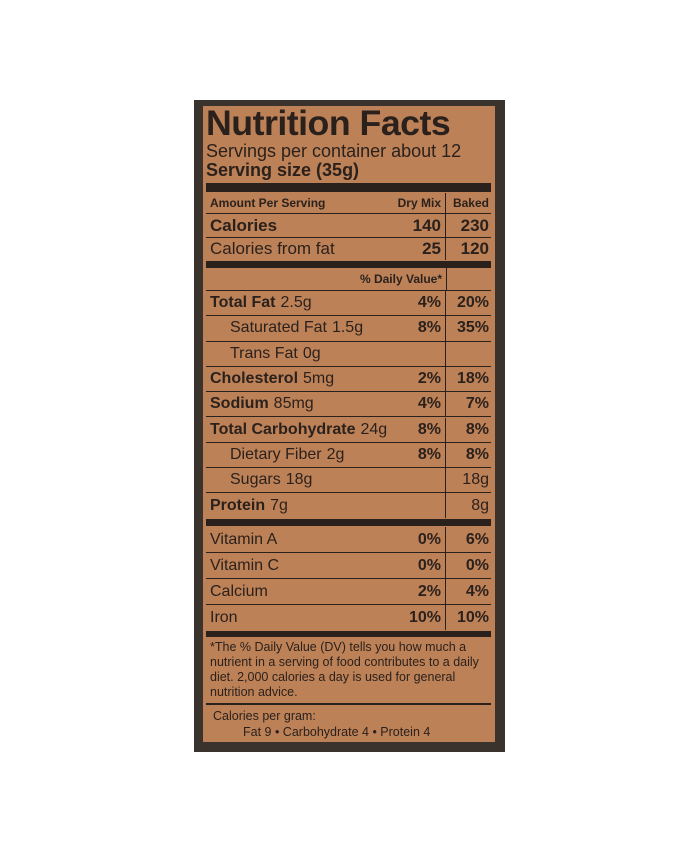 Image resolution: width=700 pixels, height=855 pixels. Describe the element at coordinates (348, 203) in the screenshot. I see `header-row: Amount Per Serving Dry Mix Baked` at that location.